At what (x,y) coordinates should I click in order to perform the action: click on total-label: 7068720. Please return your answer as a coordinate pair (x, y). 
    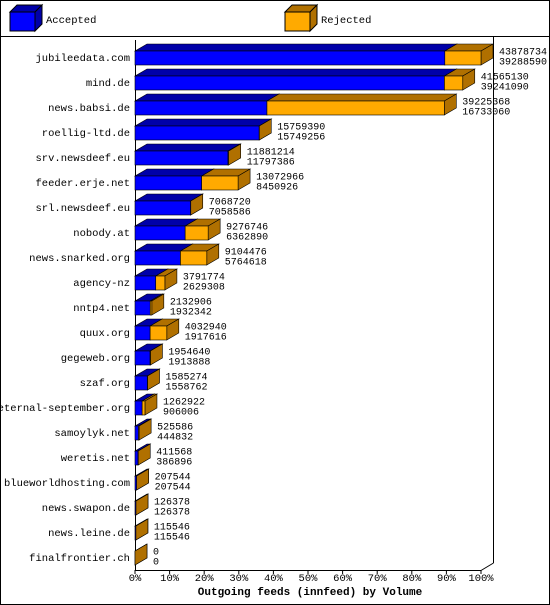
    Looking at the image, I should click on (230, 203).